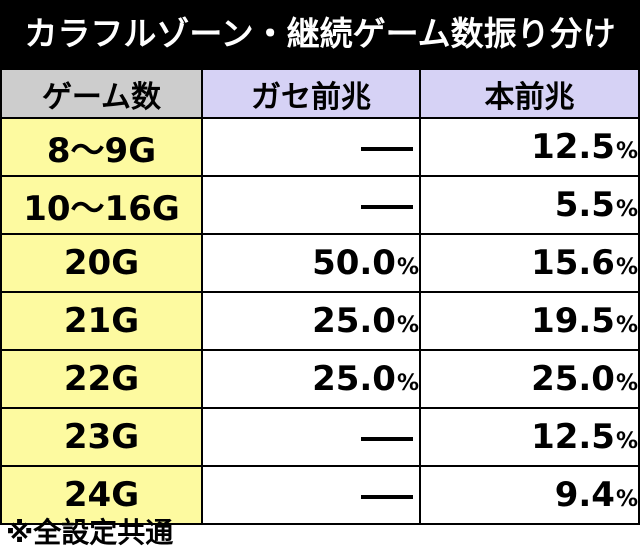 The image size is (640, 553). Describe the element at coordinates (101, 147) in the screenshot. I see `games-cell: 8〜9G` at that location.